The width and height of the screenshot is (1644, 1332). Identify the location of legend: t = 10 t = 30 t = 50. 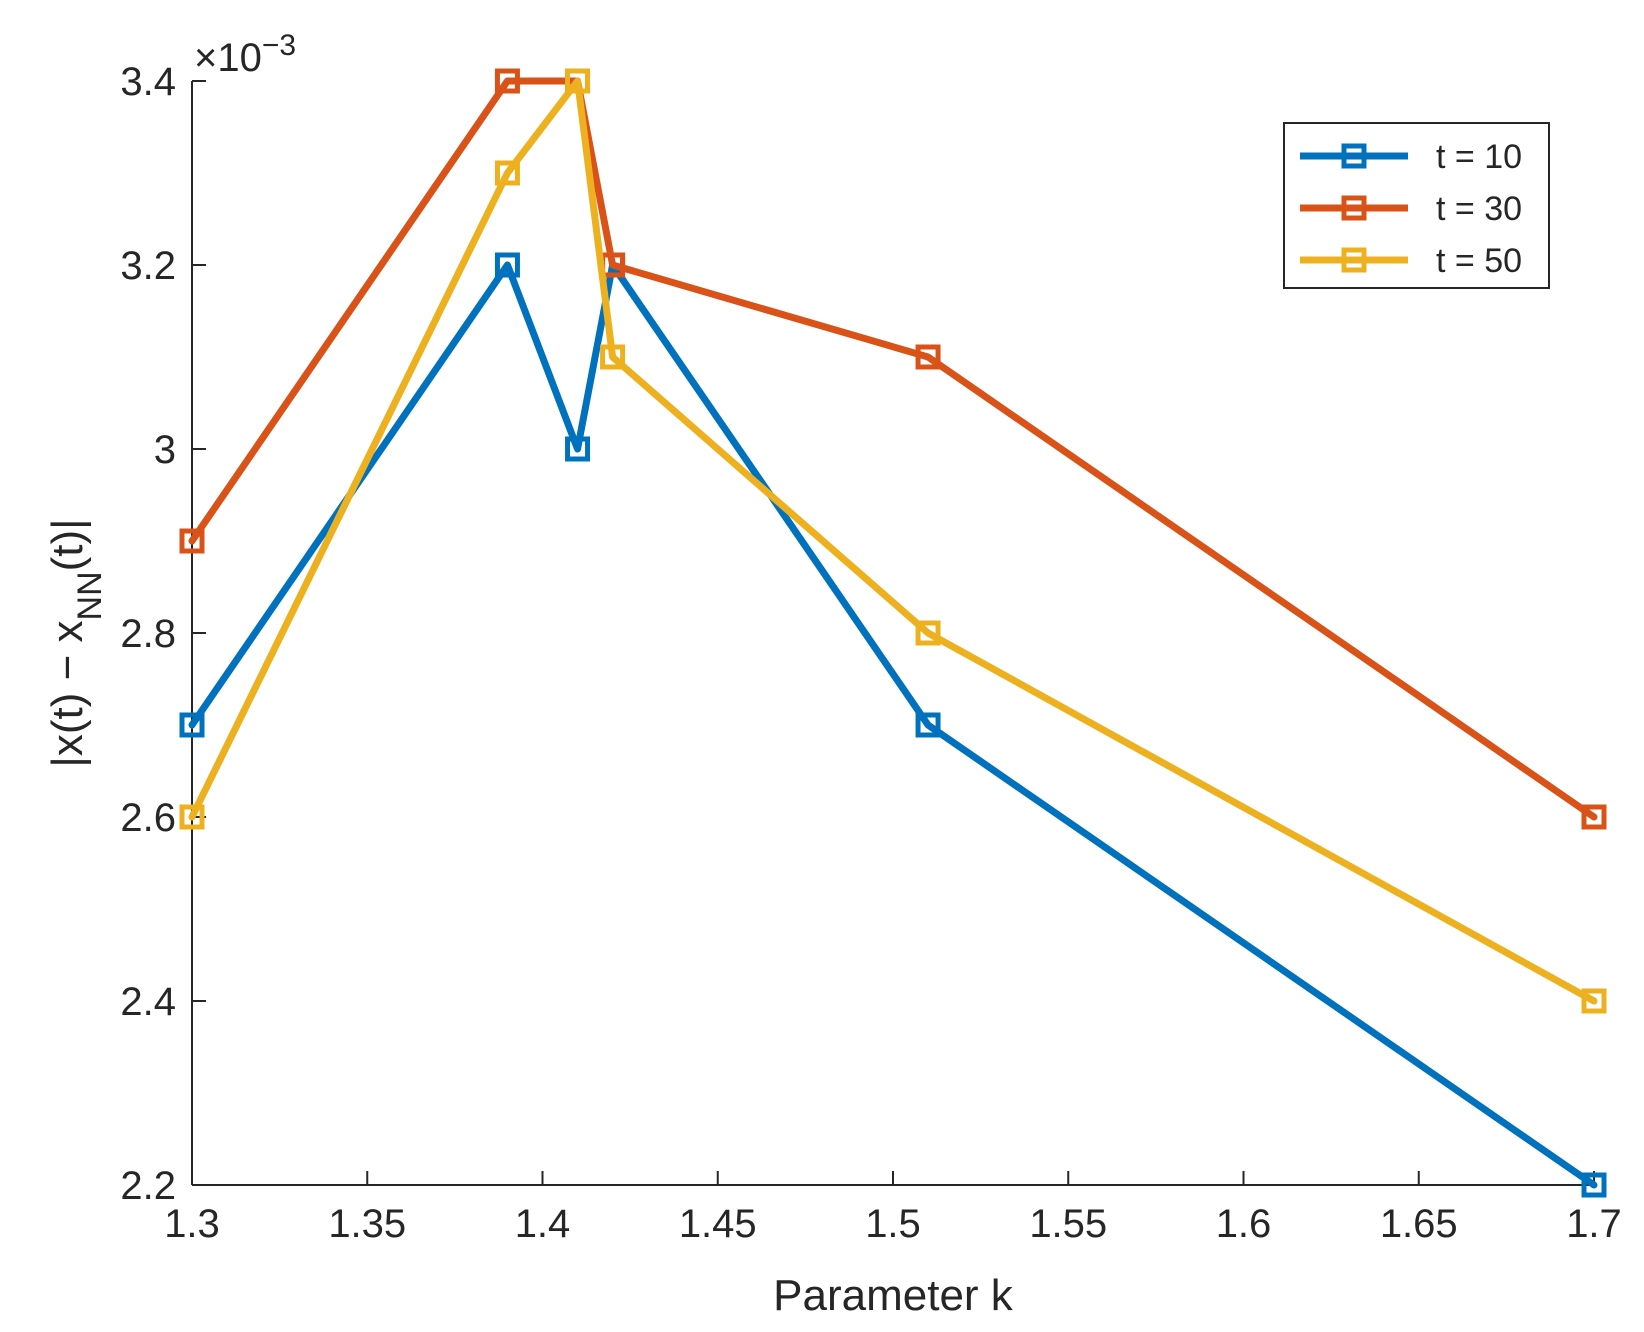
(1416, 205).